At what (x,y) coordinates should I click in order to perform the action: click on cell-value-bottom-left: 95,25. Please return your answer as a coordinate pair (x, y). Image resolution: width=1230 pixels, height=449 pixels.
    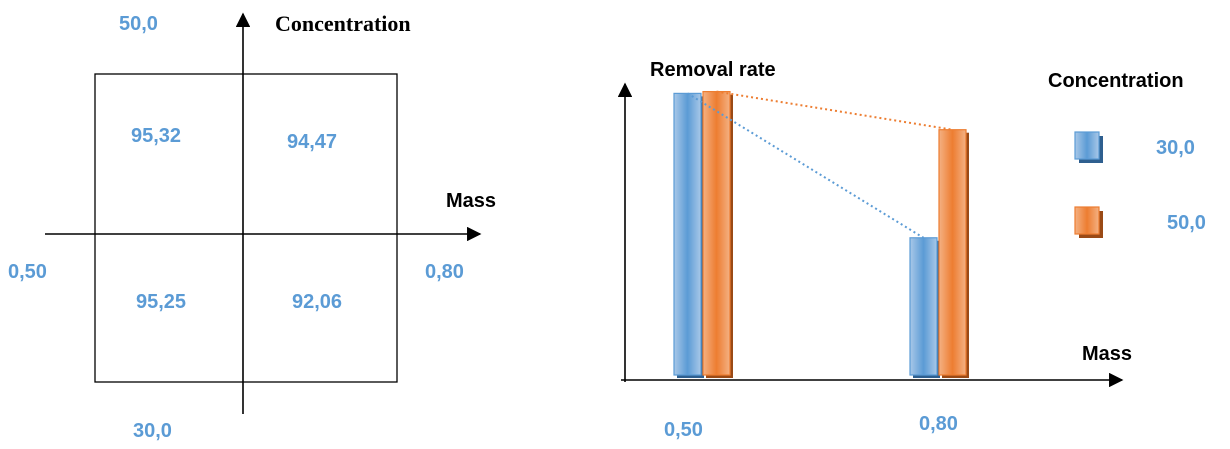
    Looking at the image, I should click on (161, 302).